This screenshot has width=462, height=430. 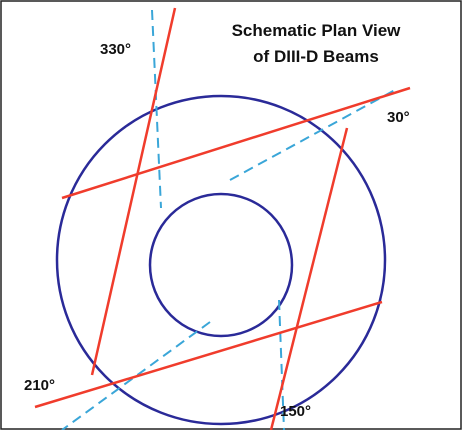 What do you see at coordinates (316, 56) in the screenshot?
I see `title-line: of DIII-D Beams` at bounding box center [316, 56].